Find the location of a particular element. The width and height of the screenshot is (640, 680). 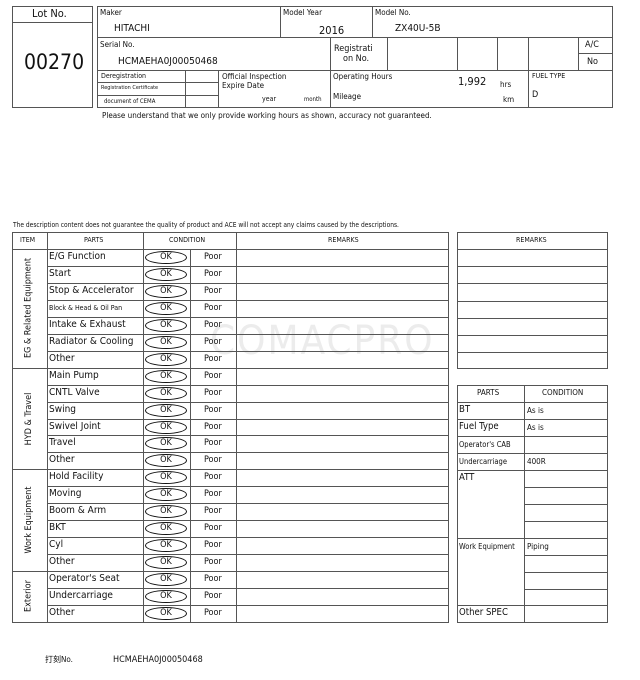

spec-part: Undercarriage is located at coordinates (483, 461).